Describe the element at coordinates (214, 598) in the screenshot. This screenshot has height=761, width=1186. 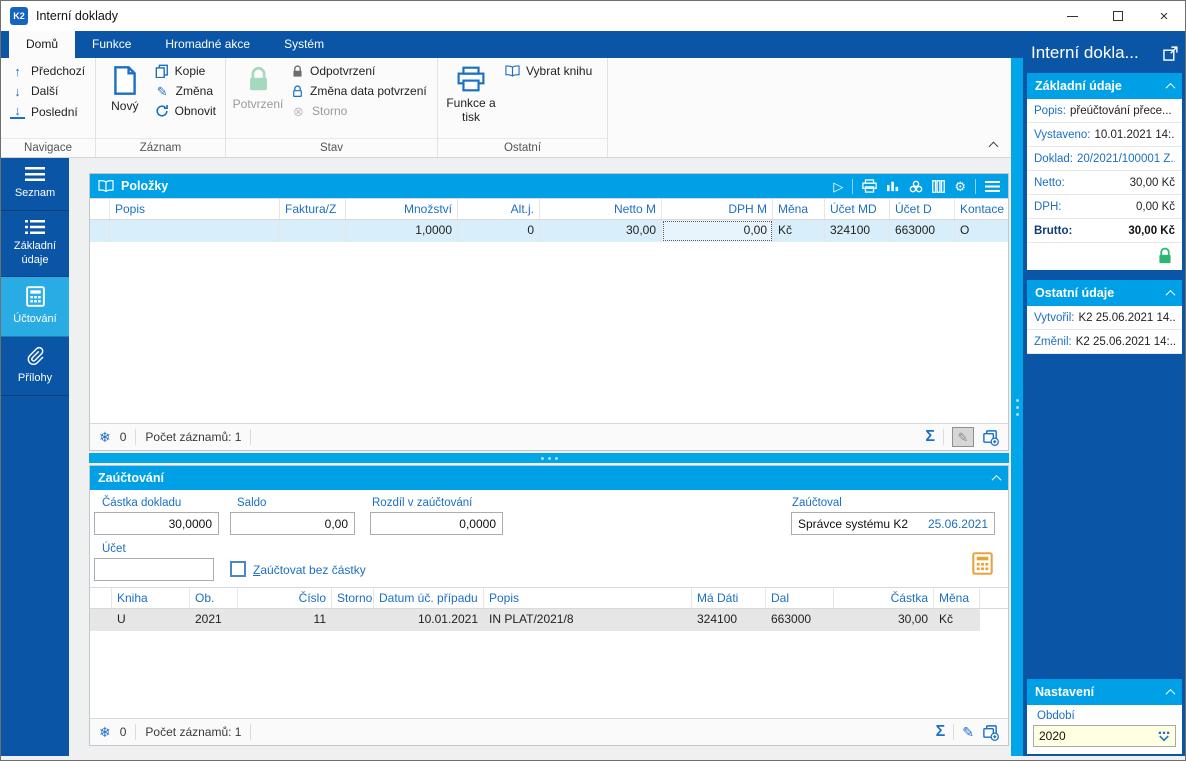
I see `col-ob: Ob.` at that location.